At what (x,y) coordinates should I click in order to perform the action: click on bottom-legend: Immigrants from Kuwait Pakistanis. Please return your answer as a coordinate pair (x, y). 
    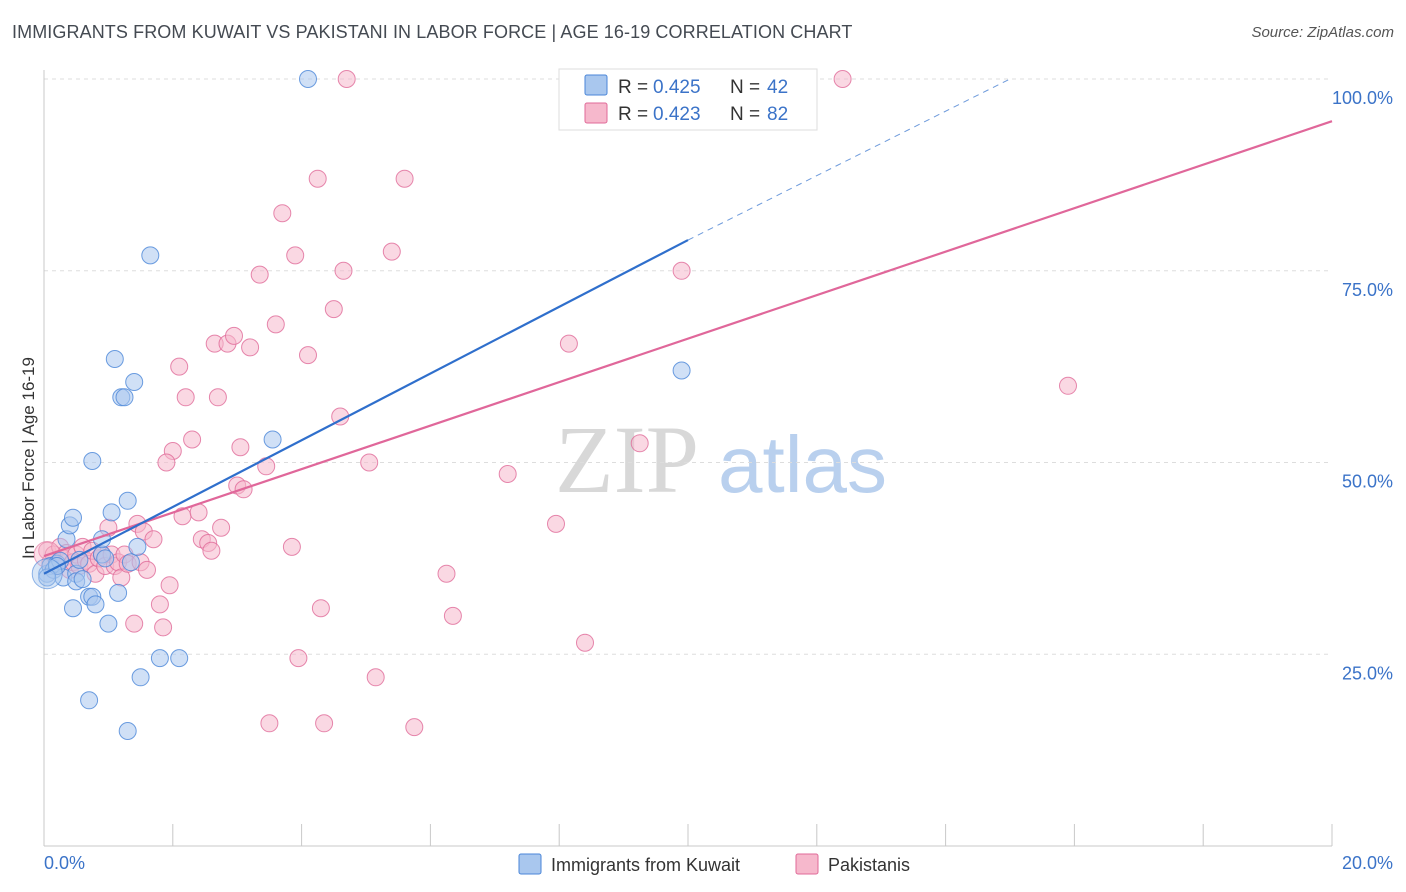
    Looking at the image, I should click on (714, 864).